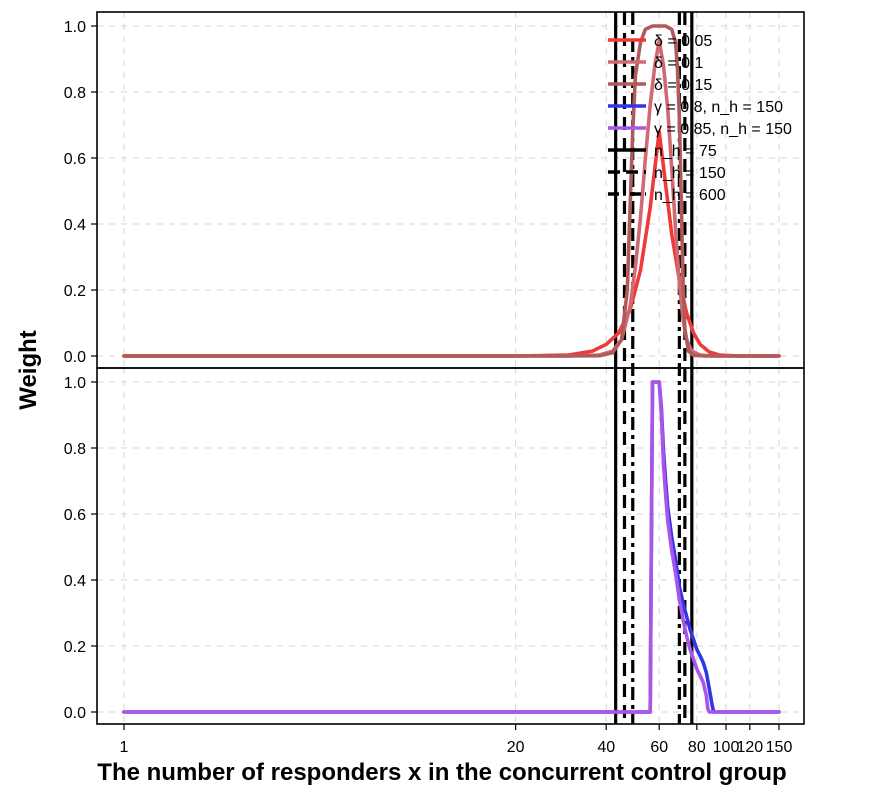 The width and height of the screenshot is (872, 805). Describe the element at coordinates (28, 370) in the screenshot. I see `y-axis-title: Weight` at that location.